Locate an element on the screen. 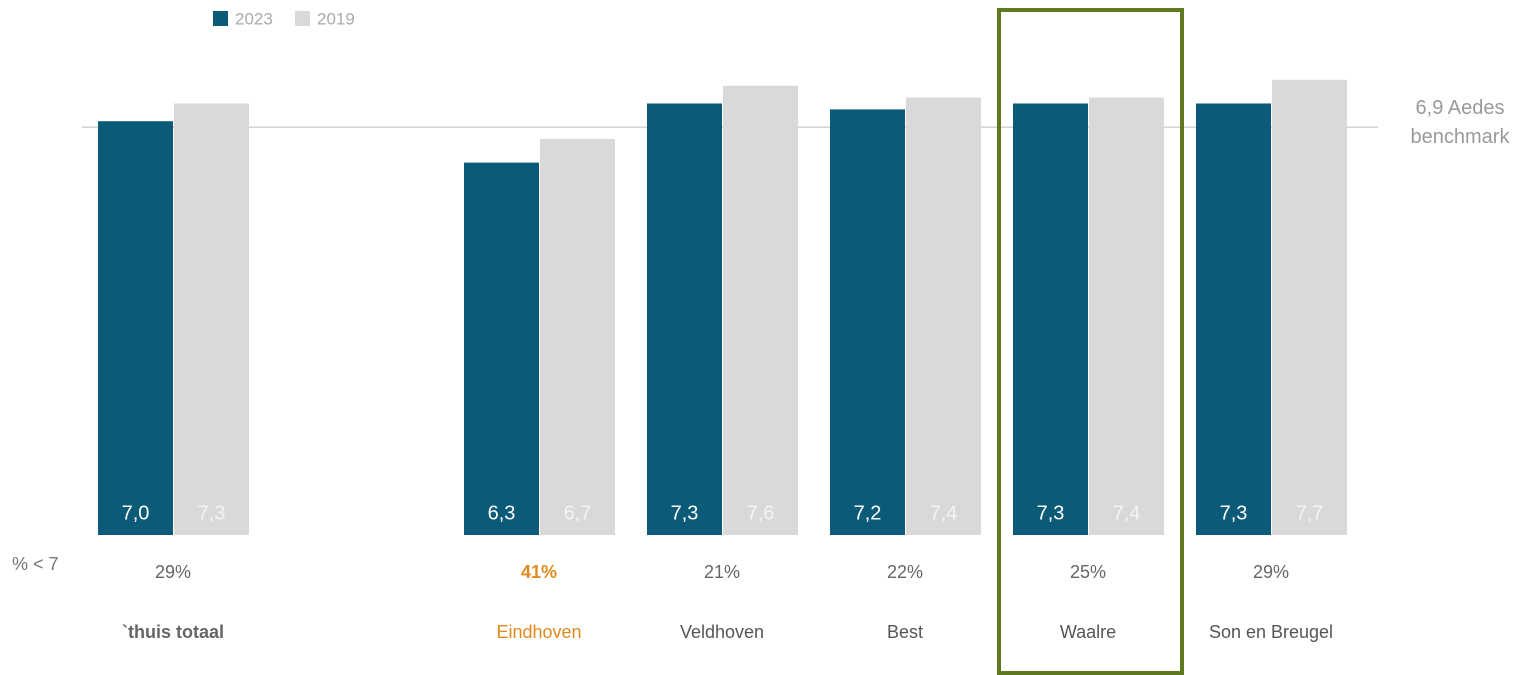 Image resolution: width=1526 pixels, height=675 pixels. pct-label: 25% is located at coordinates (1088, 572).